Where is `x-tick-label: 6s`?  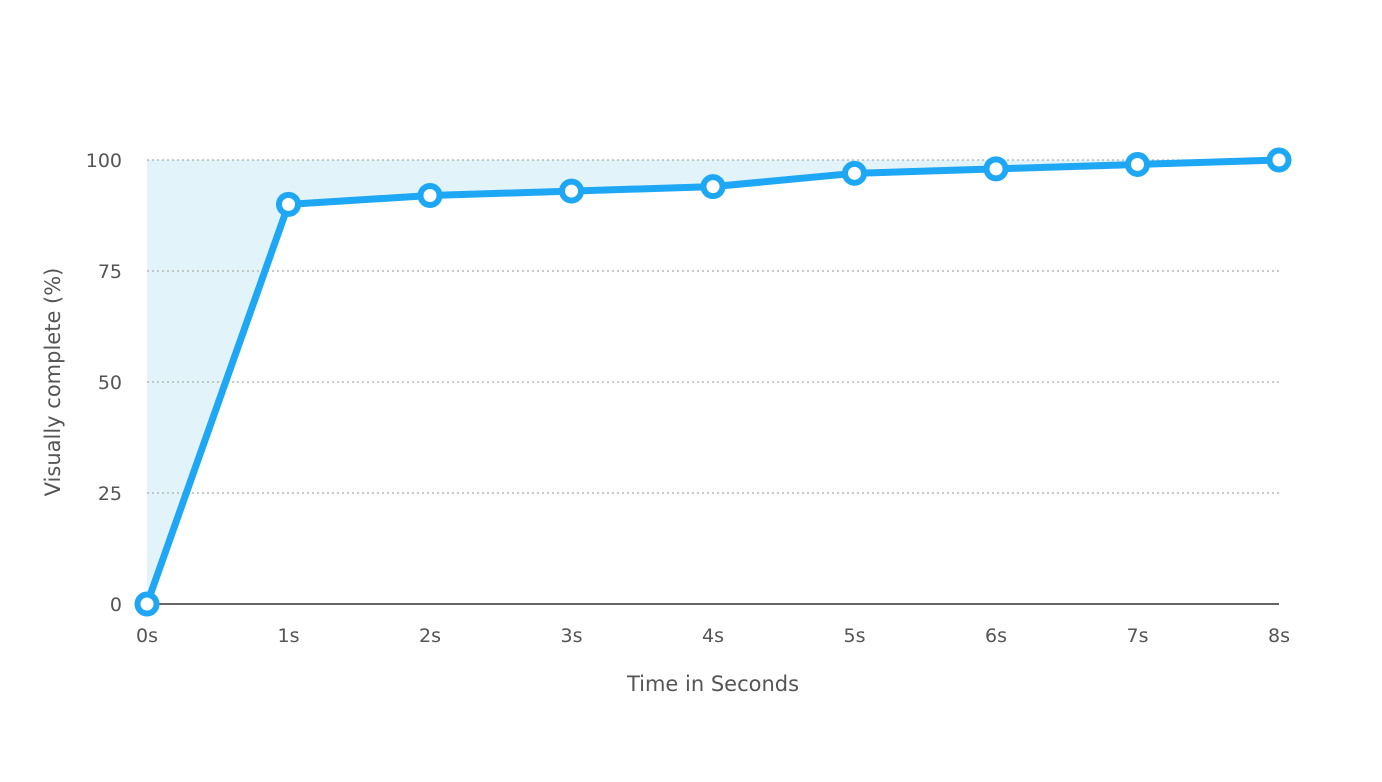 x-tick-label: 6s is located at coordinates (996, 636).